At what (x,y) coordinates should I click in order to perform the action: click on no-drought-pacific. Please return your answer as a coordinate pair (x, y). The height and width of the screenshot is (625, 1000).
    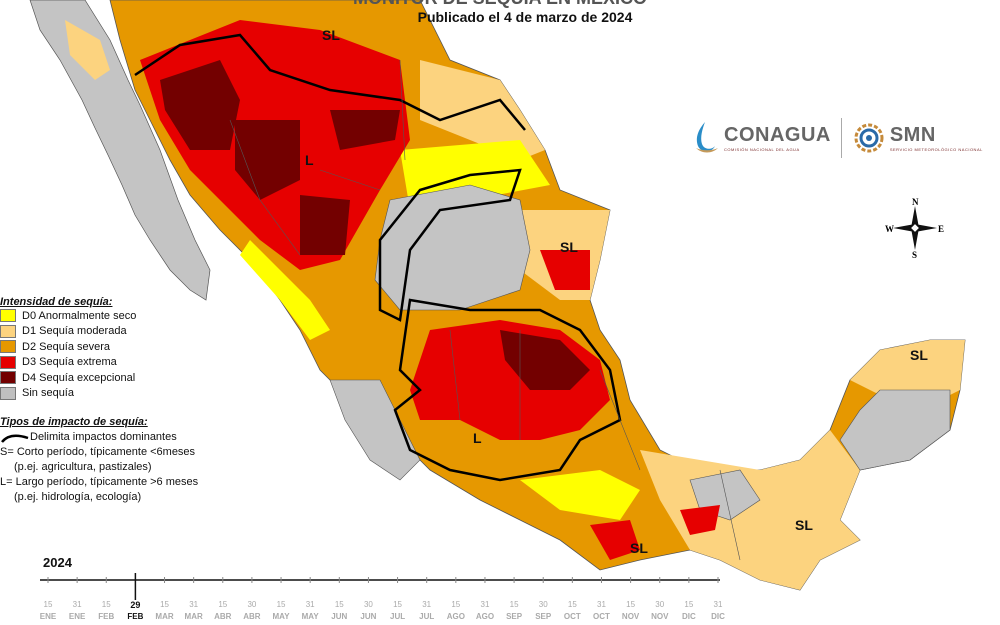
    Looking at the image, I should click on (375, 430).